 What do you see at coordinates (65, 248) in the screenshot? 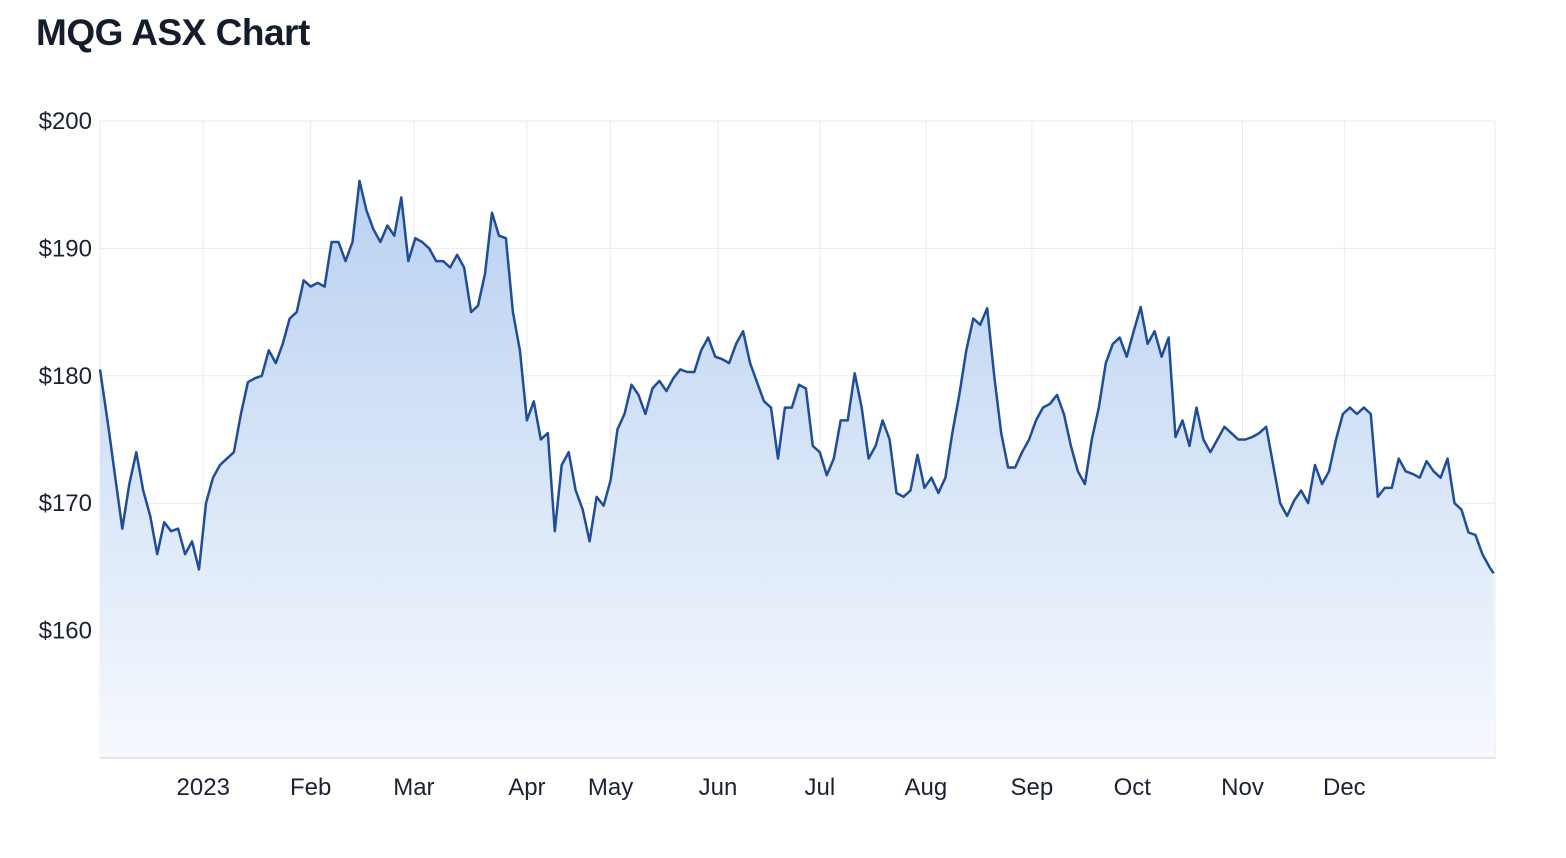
I see `y-tick-label: $190` at bounding box center [65, 248].